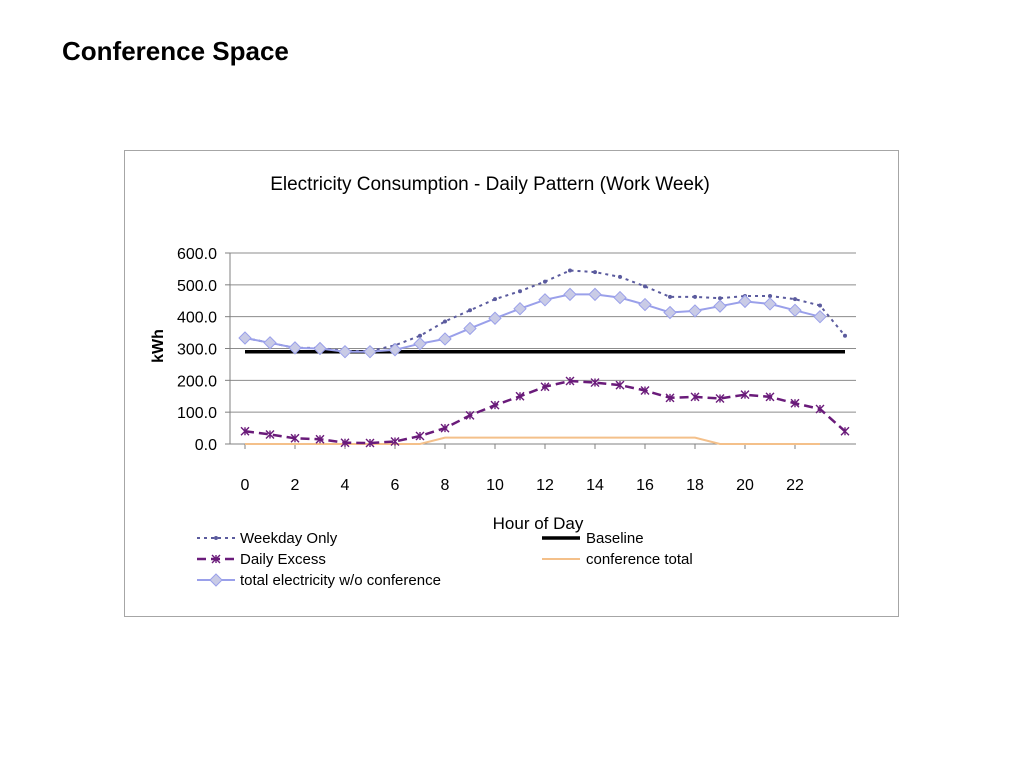 This screenshot has width=1024, height=768. Describe the element at coordinates (197, 286) in the screenshot. I see `y-tick-label: 500.0` at that location.